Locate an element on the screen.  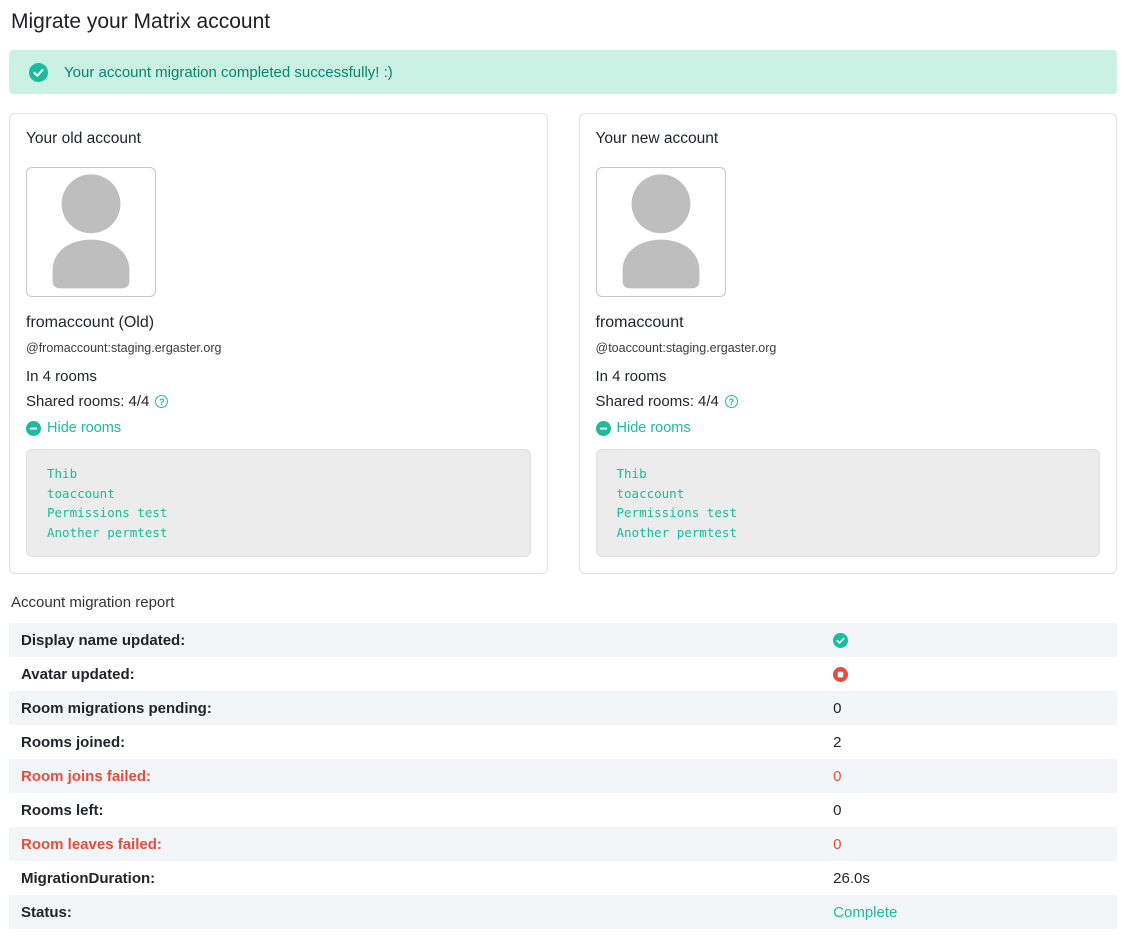
row-label: Room joins failed: is located at coordinates (86, 776).